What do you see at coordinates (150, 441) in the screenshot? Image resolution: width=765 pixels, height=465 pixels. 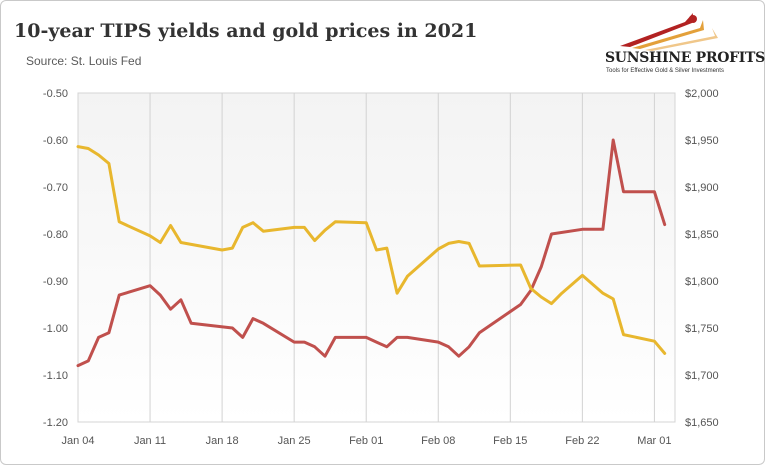 I see `x-tick-label: Jan 11` at bounding box center [150, 441].